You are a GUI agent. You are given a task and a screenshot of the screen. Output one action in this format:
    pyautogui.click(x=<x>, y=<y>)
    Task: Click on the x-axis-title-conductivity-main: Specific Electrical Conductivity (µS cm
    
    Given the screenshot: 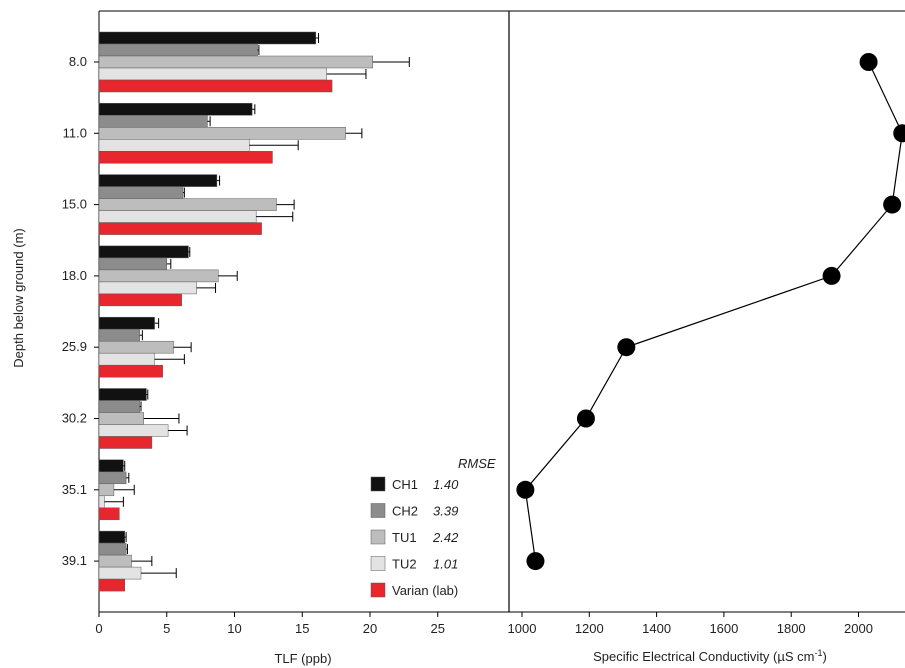 What is the action you would take?
    pyautogui.click(x=703, y=656)
    